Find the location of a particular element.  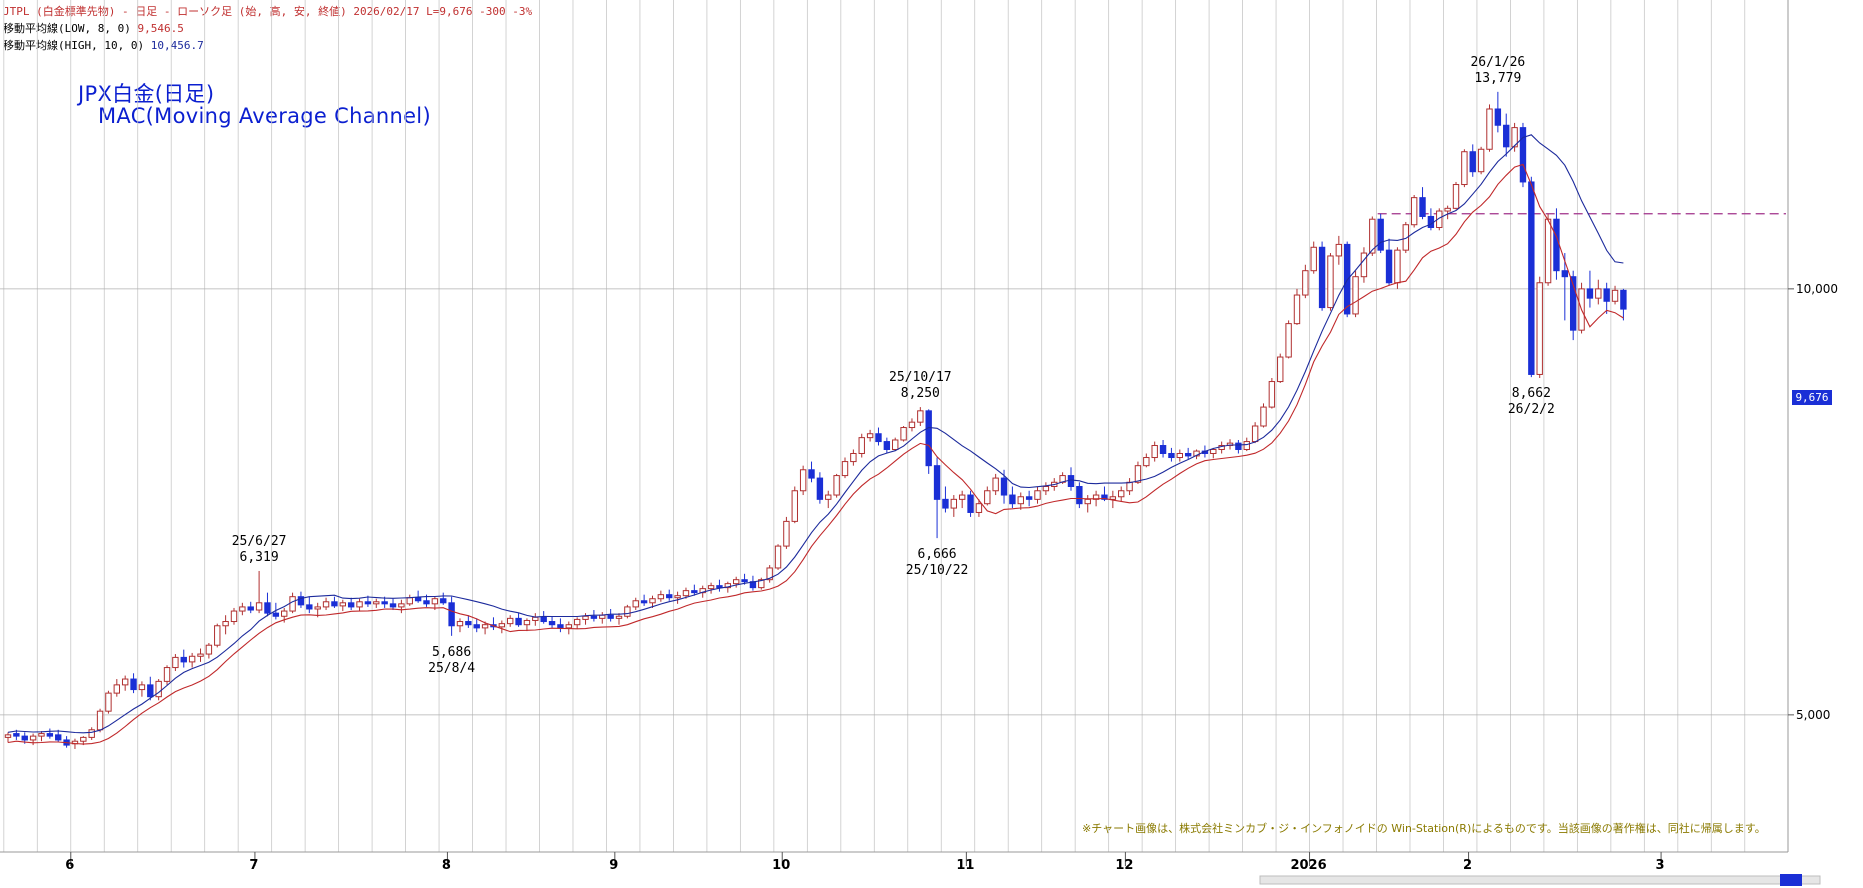

annotation-date: 25/10/17 is located at coordinates (920, 377).